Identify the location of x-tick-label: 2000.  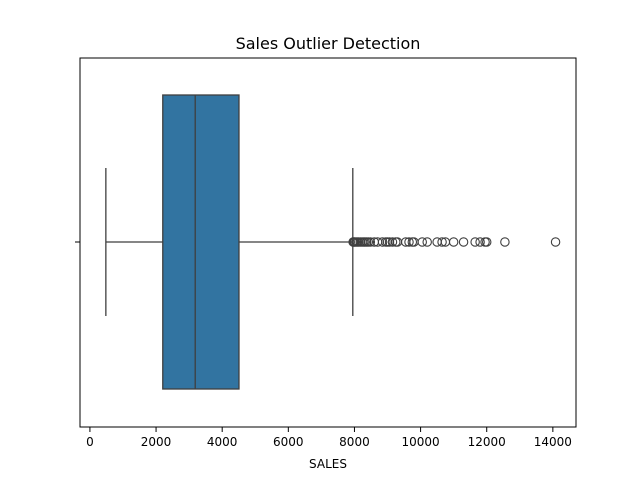
(156, 442).